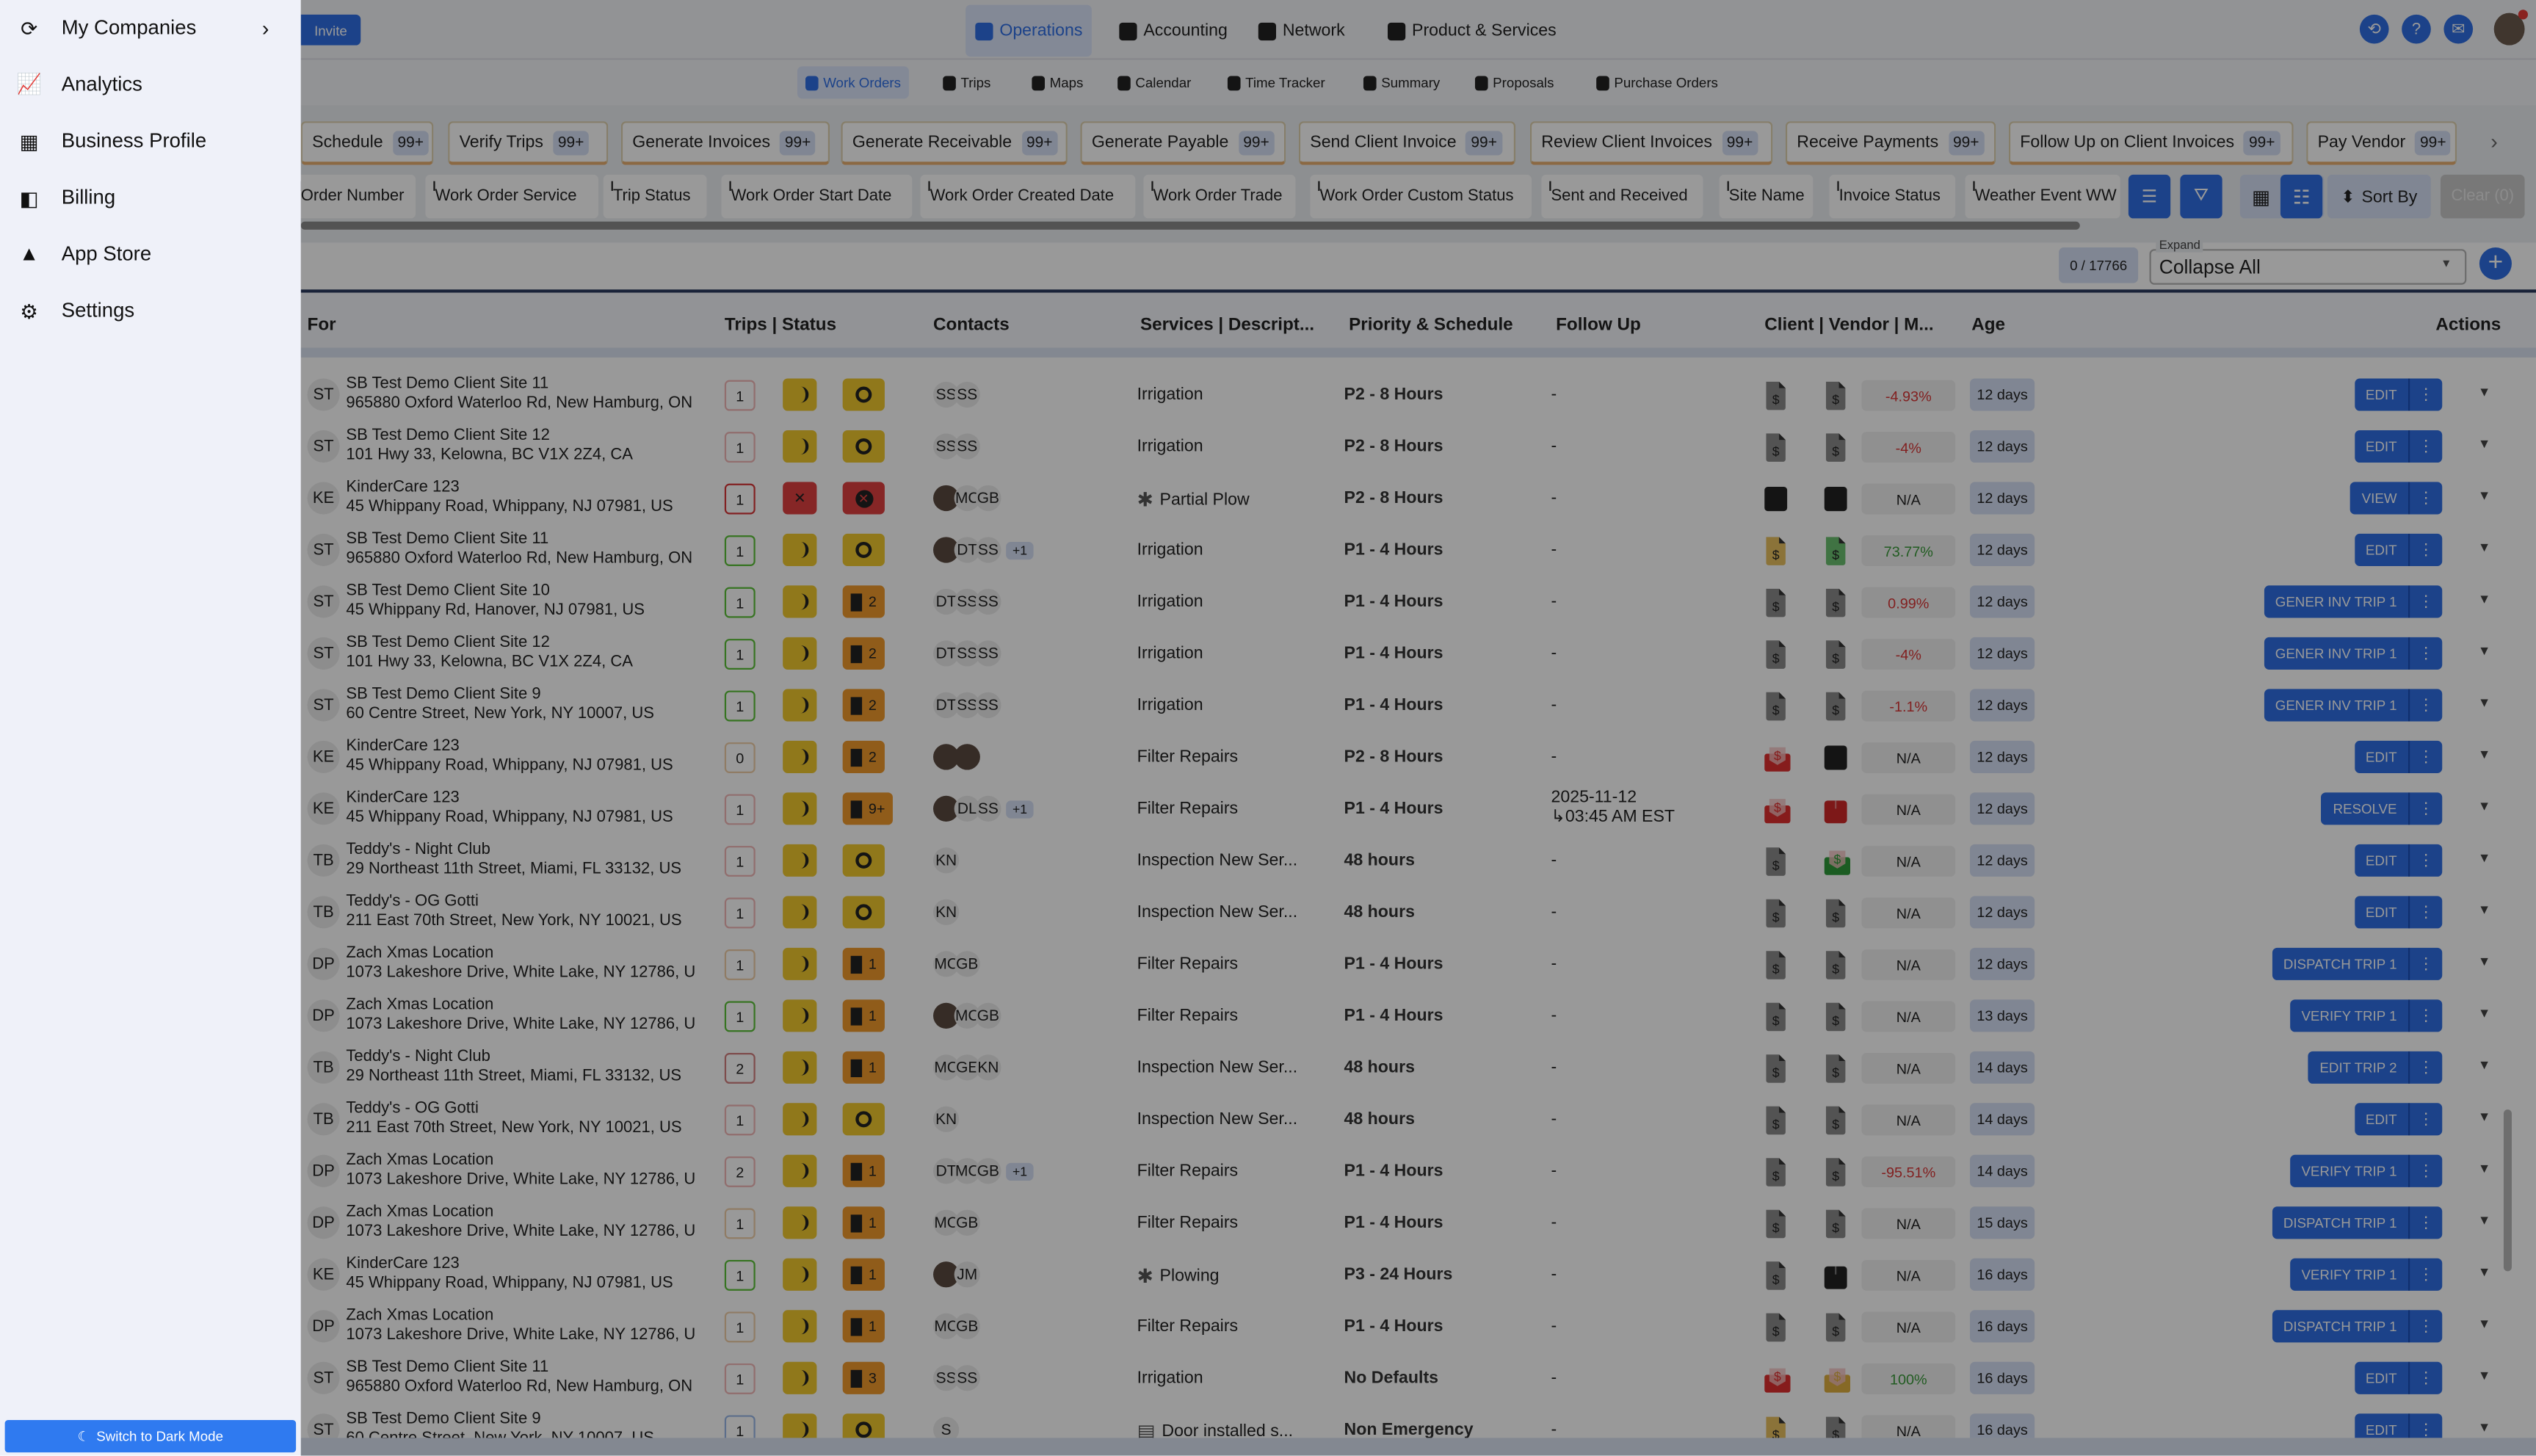 The image size is (2536, 1456). I want to click on contact-avatar: DT, so click(967, 550).